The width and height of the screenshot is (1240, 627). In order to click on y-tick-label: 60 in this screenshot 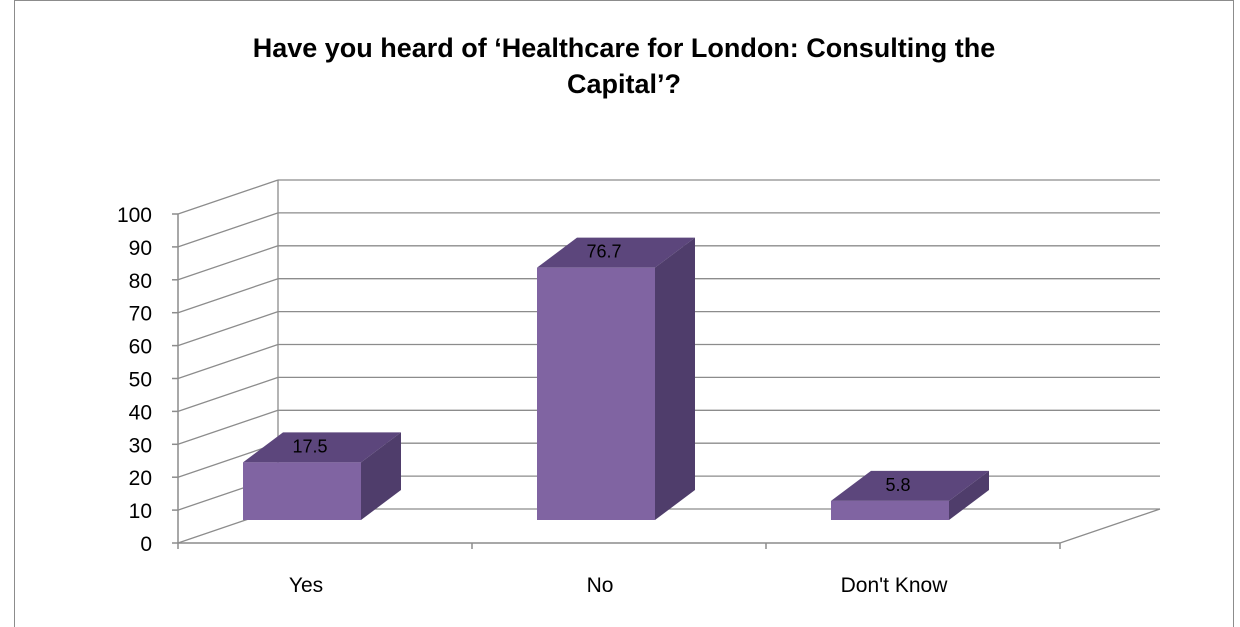, I will do `click(140, 347)`.